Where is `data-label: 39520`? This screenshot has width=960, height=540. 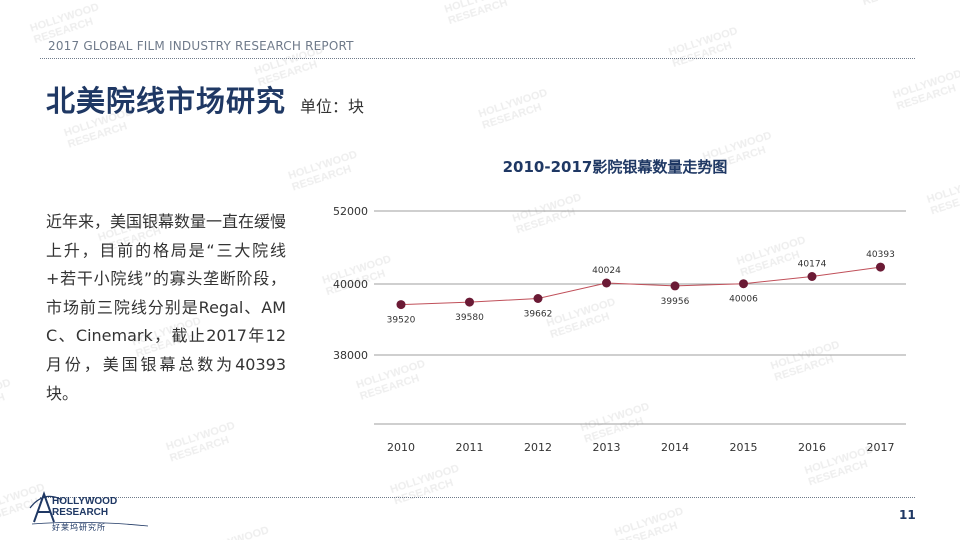
data-label: 39520 is located at coordinates (401, 321).